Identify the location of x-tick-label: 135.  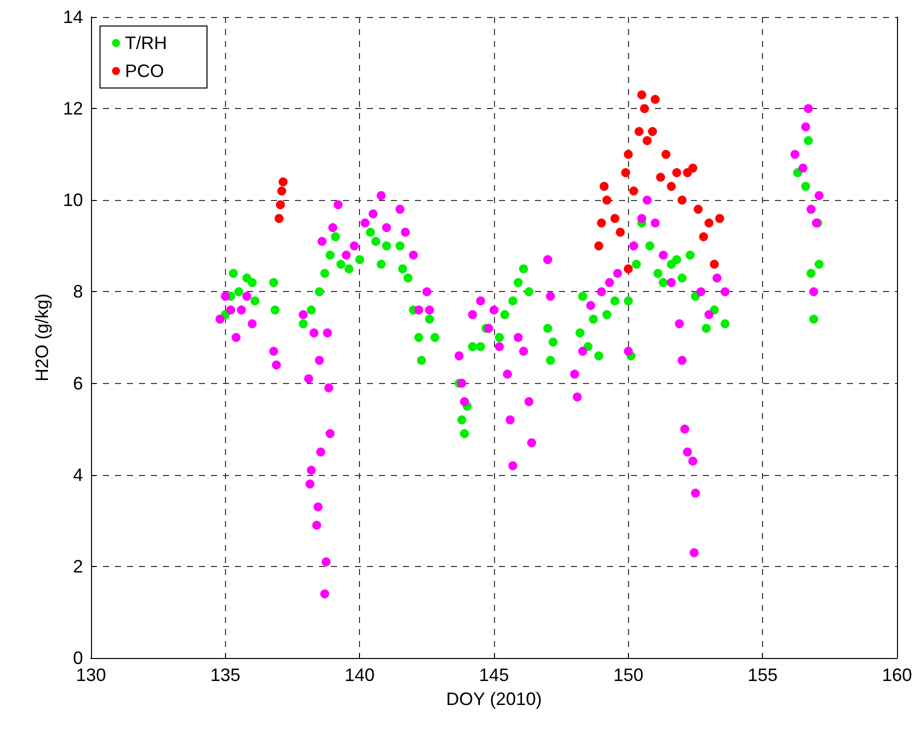
(225, 675).